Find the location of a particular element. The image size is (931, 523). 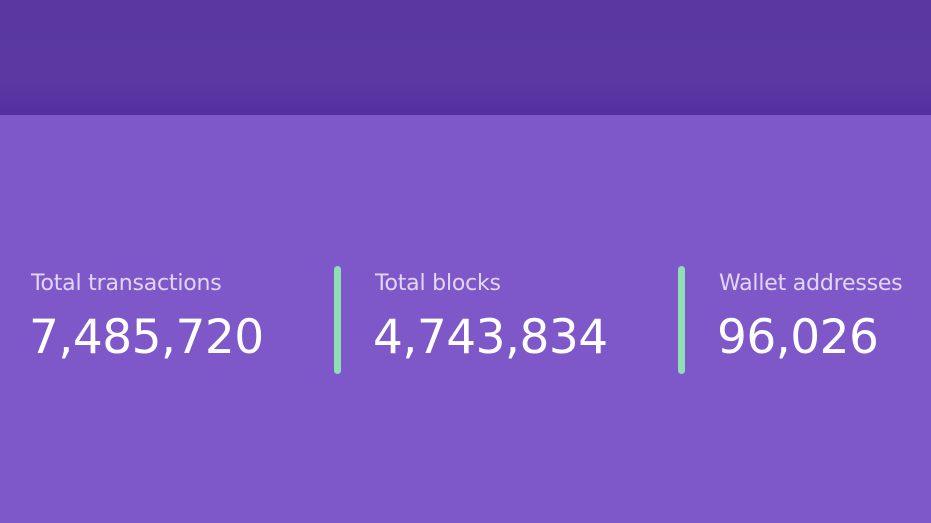

stat-total-blocks: Total blocks 4,743,834 is located at coordinates (519, 320).